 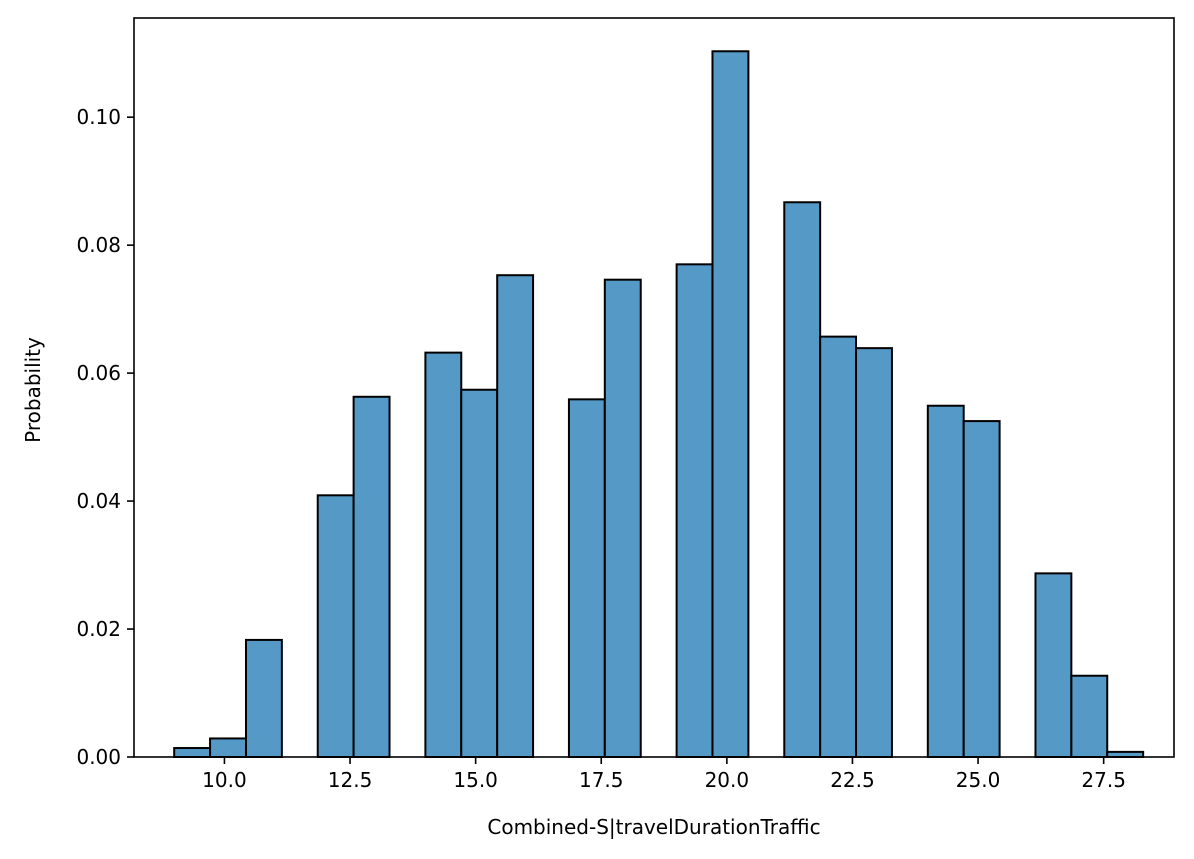 What do you see at coordinates (727, 780) in the screenshot?
I see `x-tick-label: 20.0` at bounding box center [727, 780].